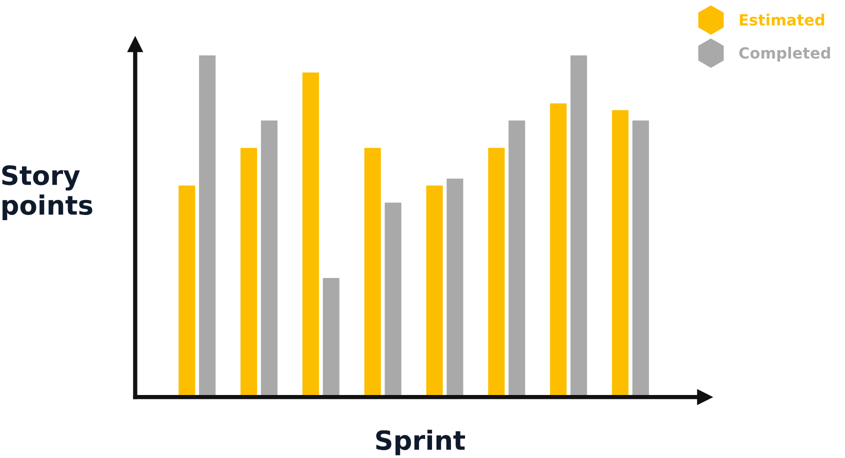 This screenshot has width=845, height=458. Describe the element at coordinates (421, 443) in the screenshot. I see `x-axis-title: Sprint` at that location.